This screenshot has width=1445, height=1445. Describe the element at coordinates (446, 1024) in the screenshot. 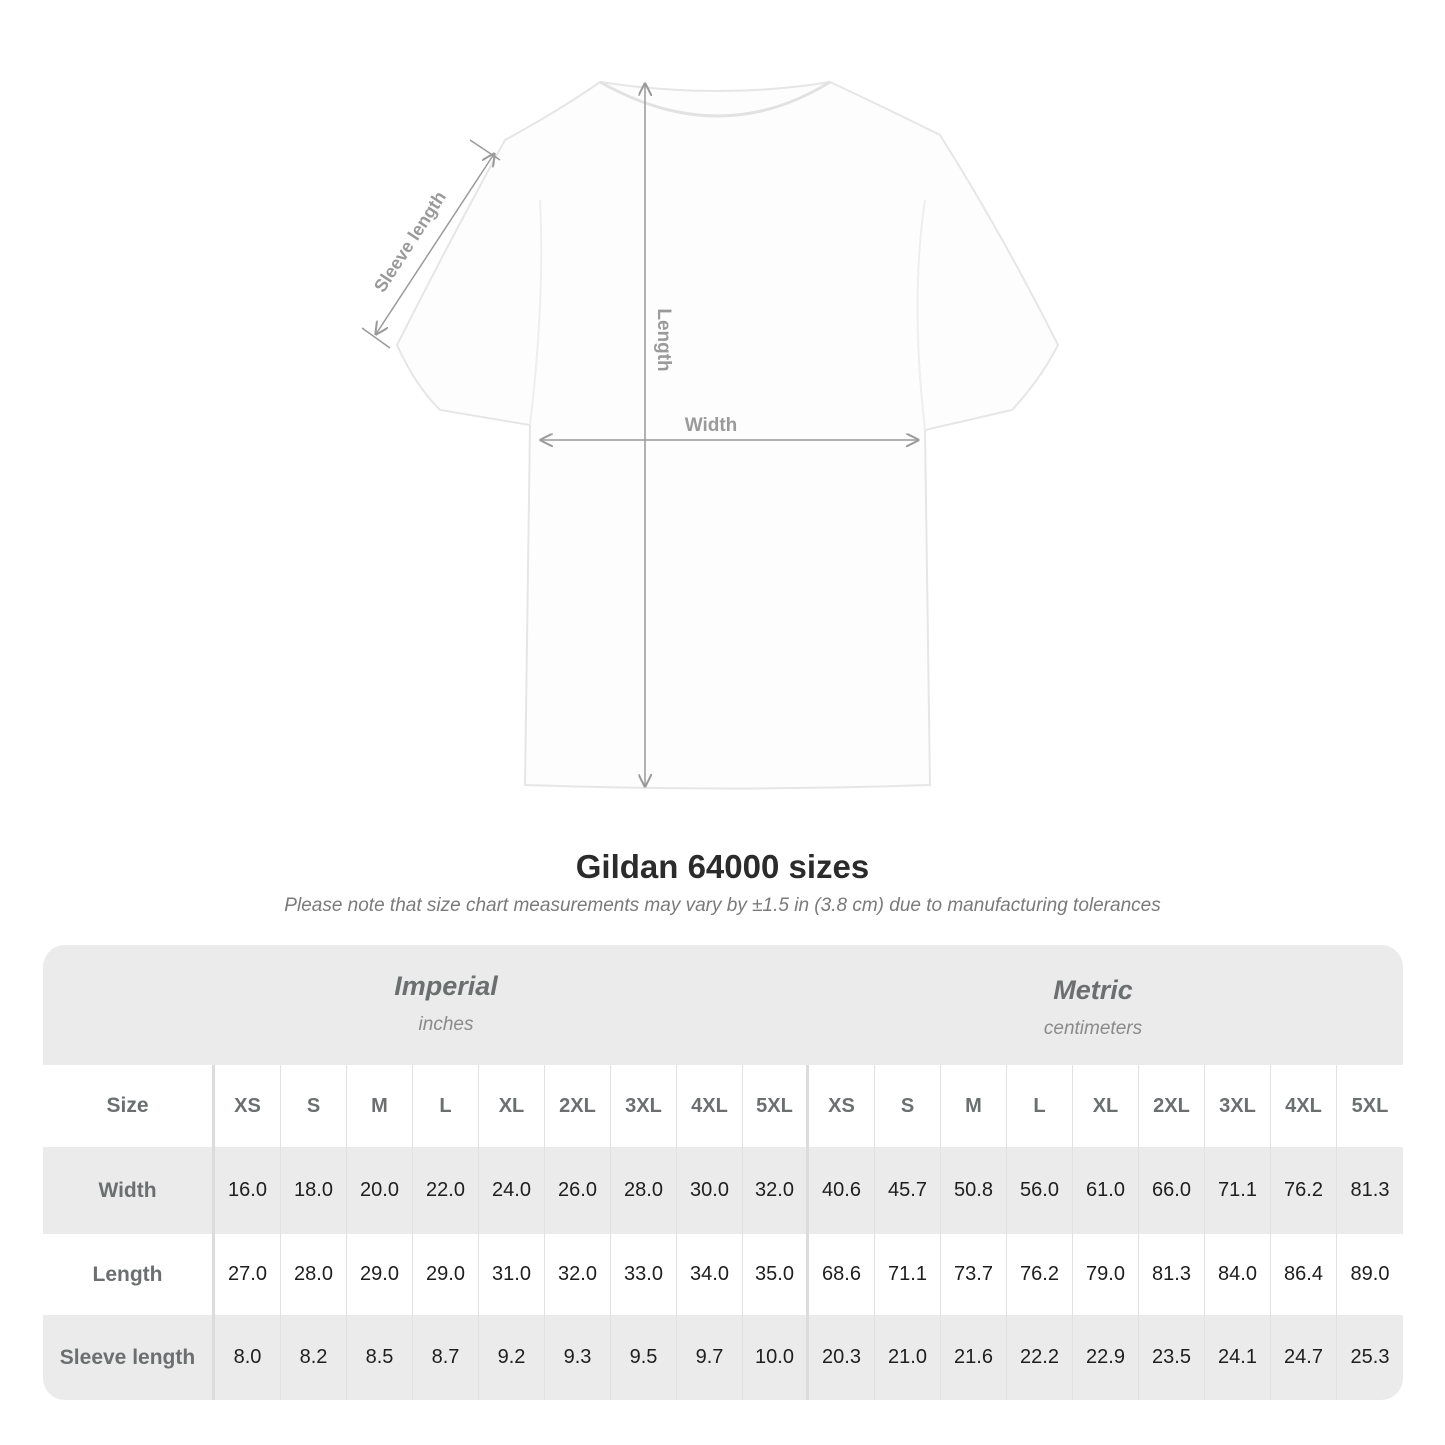

I see `imperial-unit: inches` at that location.